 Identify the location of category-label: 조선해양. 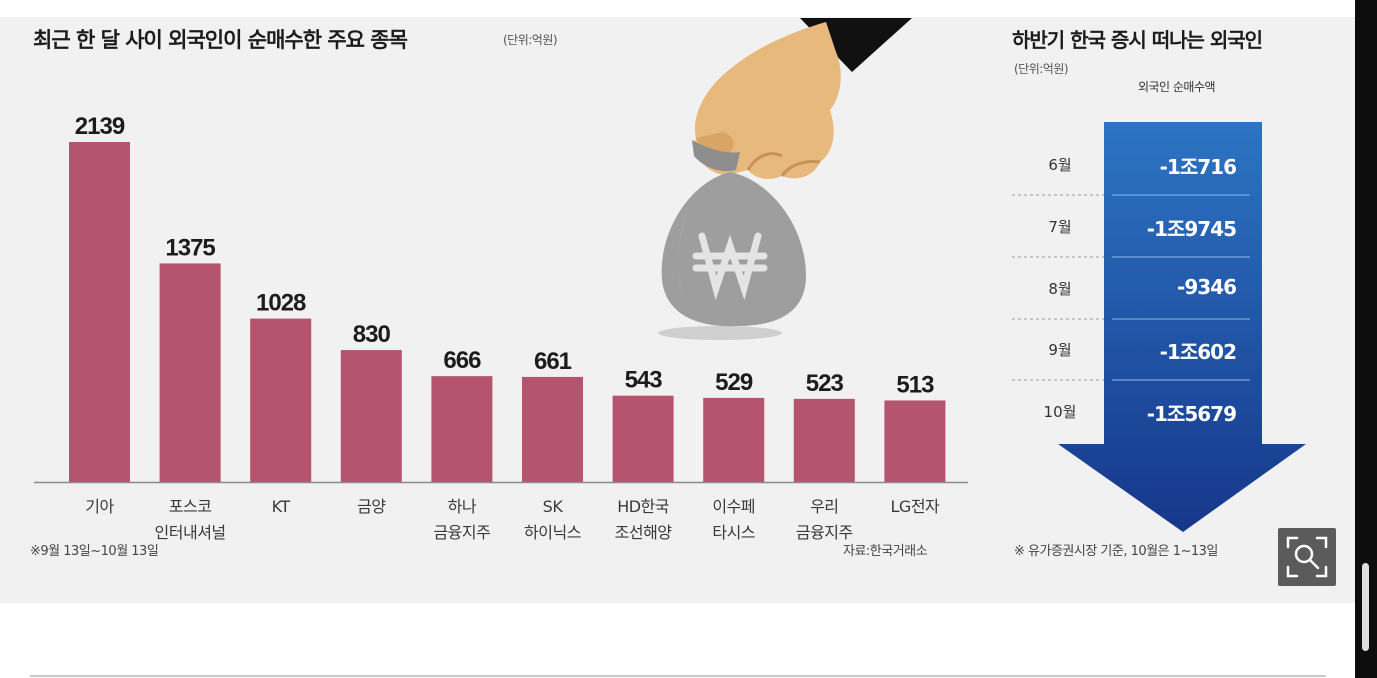
(644, 532).